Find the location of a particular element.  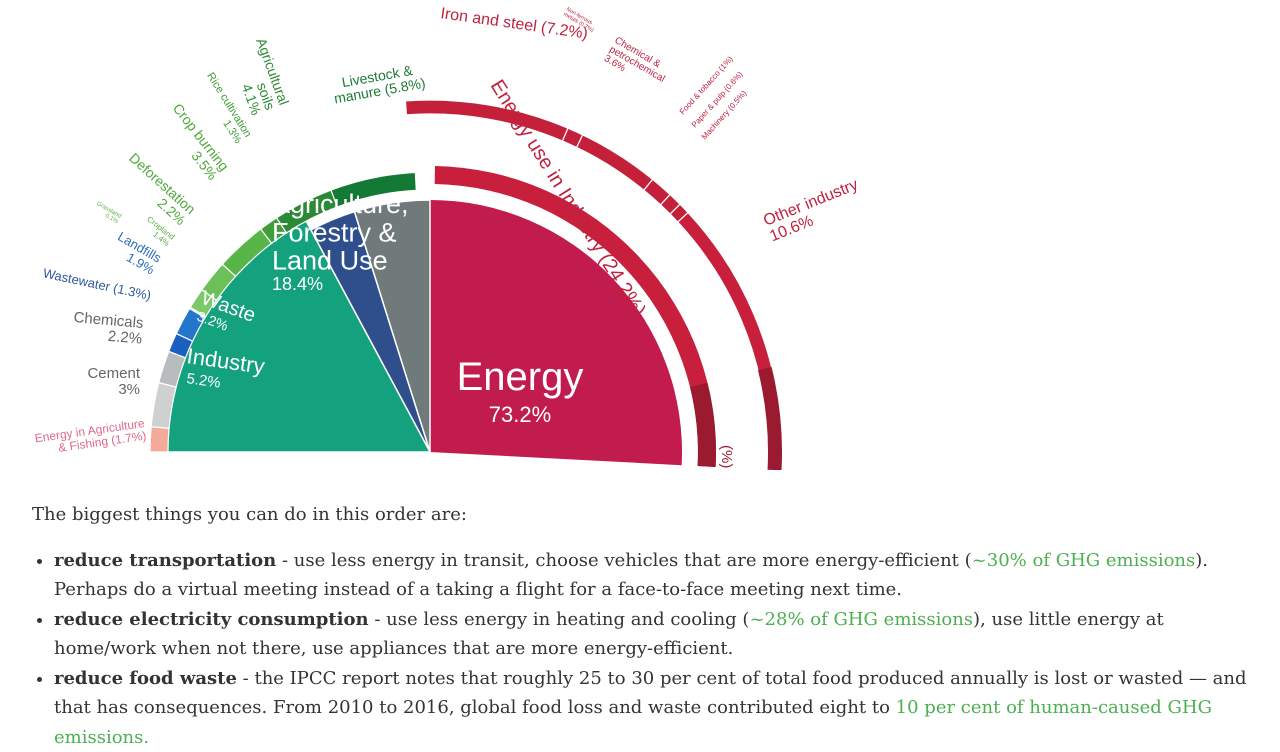

industry-subsector-label: Other industry10.6% is located at coordinates (814, 210).